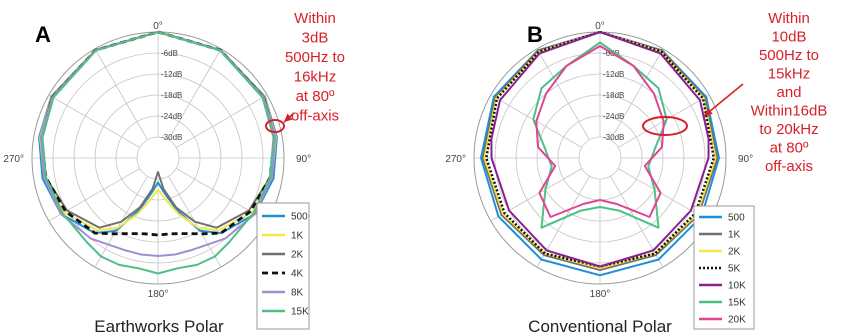 This screenshot has height=336, width=843. What do you see at coordinates (600, 326) in the screenshot?
I see `plot-title: Conventional Polar` at bounding box center [600, 326].